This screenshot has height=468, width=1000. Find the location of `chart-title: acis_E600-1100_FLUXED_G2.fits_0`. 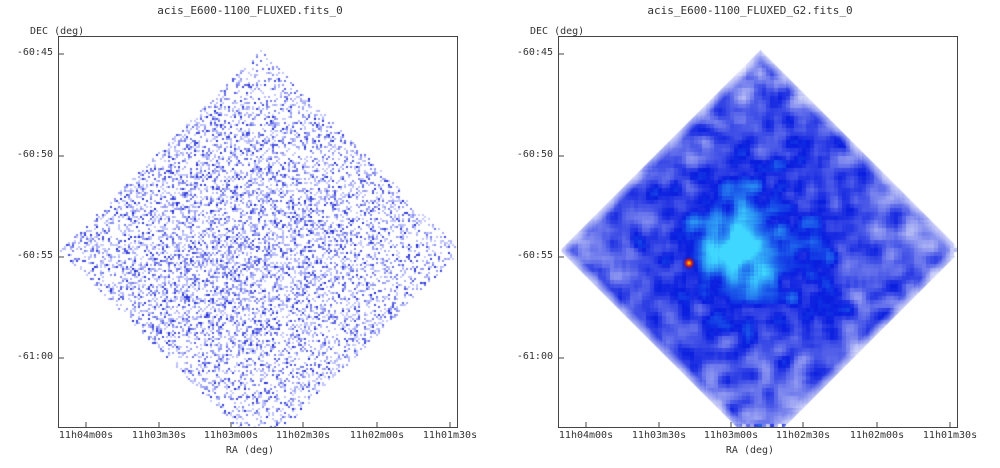

chart-title: acis_E600-1100_FLUXED_G2.fits_0 is located at coordinates (750, 10).